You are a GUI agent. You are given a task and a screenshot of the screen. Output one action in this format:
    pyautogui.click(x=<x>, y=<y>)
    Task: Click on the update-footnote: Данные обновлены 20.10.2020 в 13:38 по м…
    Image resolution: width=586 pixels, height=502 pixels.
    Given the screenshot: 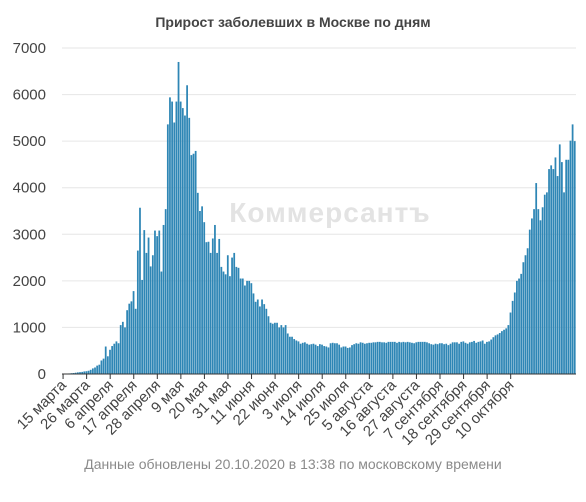 What is the action you would take?
    pyautogui.click(x=293, y=464)
    